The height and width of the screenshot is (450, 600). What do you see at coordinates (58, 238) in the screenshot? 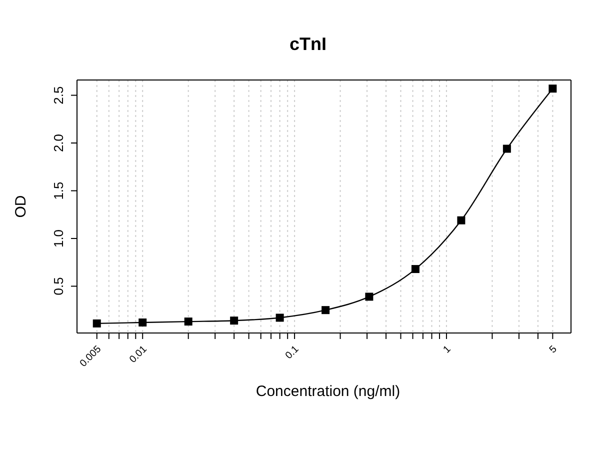
I see `y-tick-label: 1.0` at bounding box center [58, 238].